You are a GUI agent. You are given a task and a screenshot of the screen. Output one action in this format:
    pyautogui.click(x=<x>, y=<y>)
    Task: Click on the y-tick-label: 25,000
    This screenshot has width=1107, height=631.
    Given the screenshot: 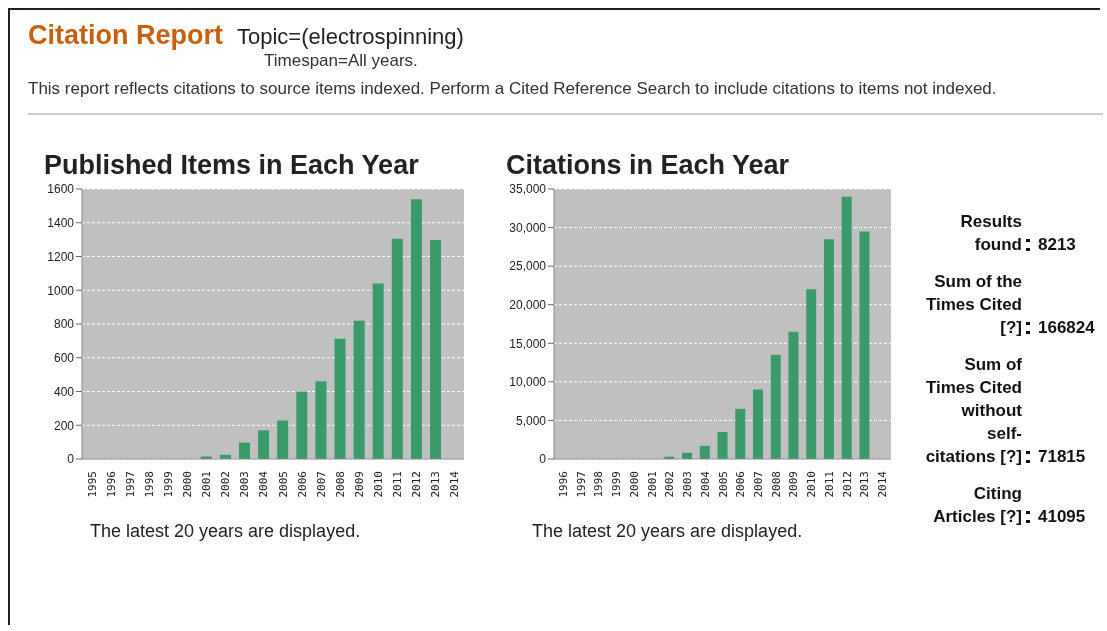 What is the action you would take?
    pyautogui.click(x=528, y=266)
    